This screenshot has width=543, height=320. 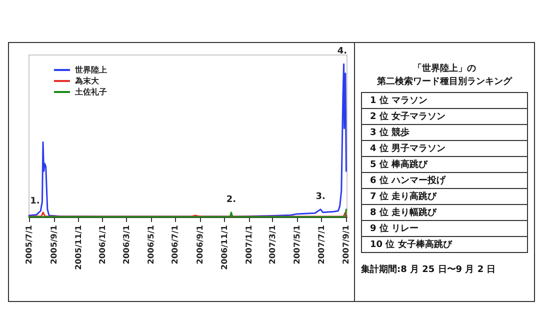 I want to click on x-tick-label: 2006/9/1, so click(x=200, y=244).